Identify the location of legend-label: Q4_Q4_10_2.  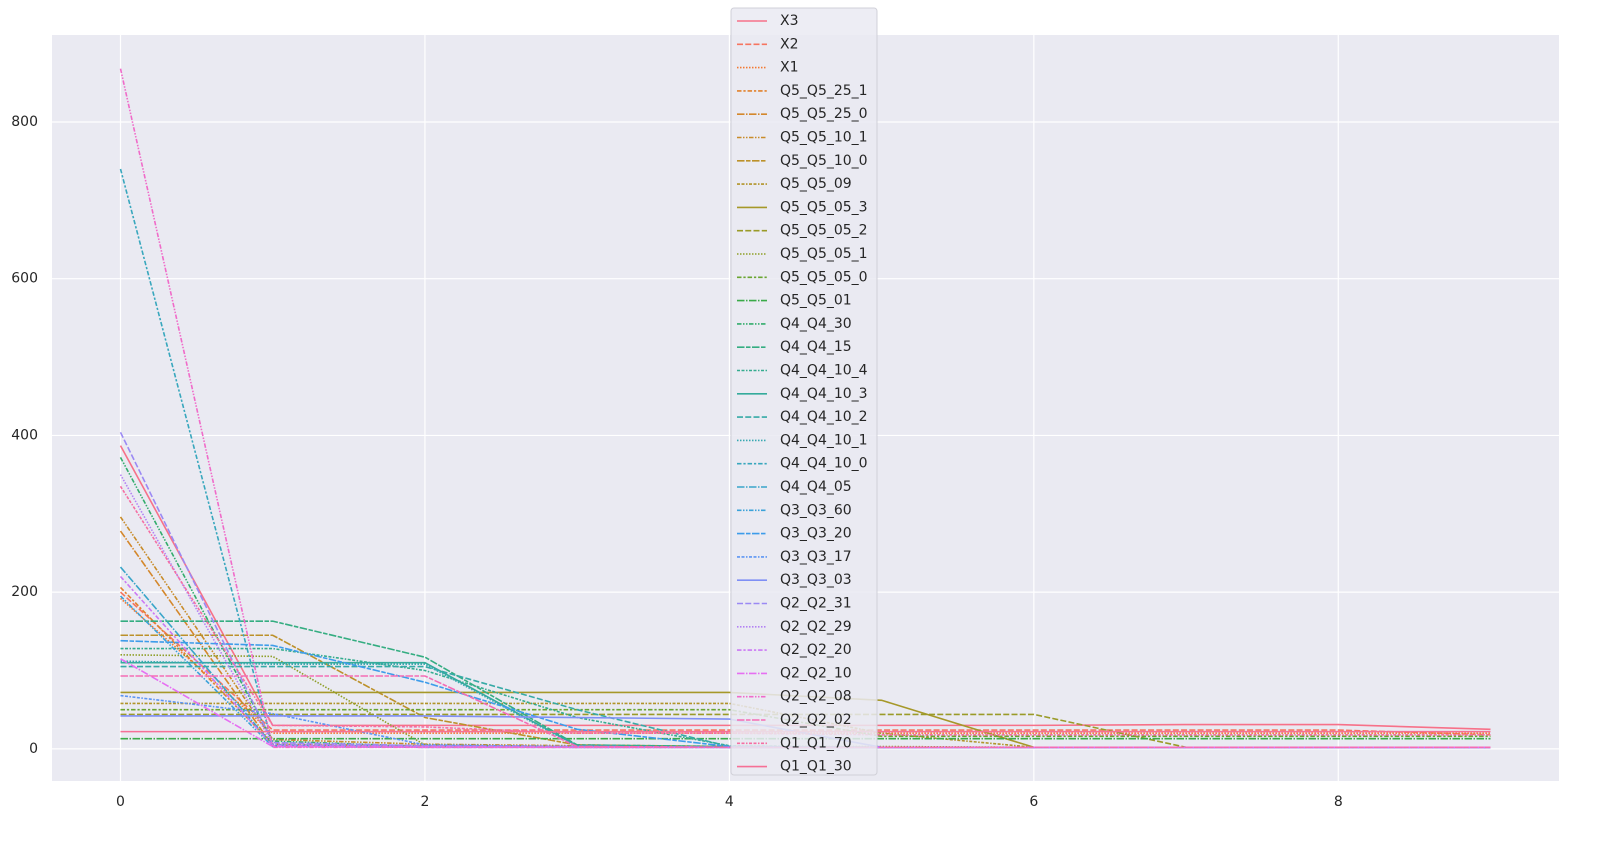
(824, 417).